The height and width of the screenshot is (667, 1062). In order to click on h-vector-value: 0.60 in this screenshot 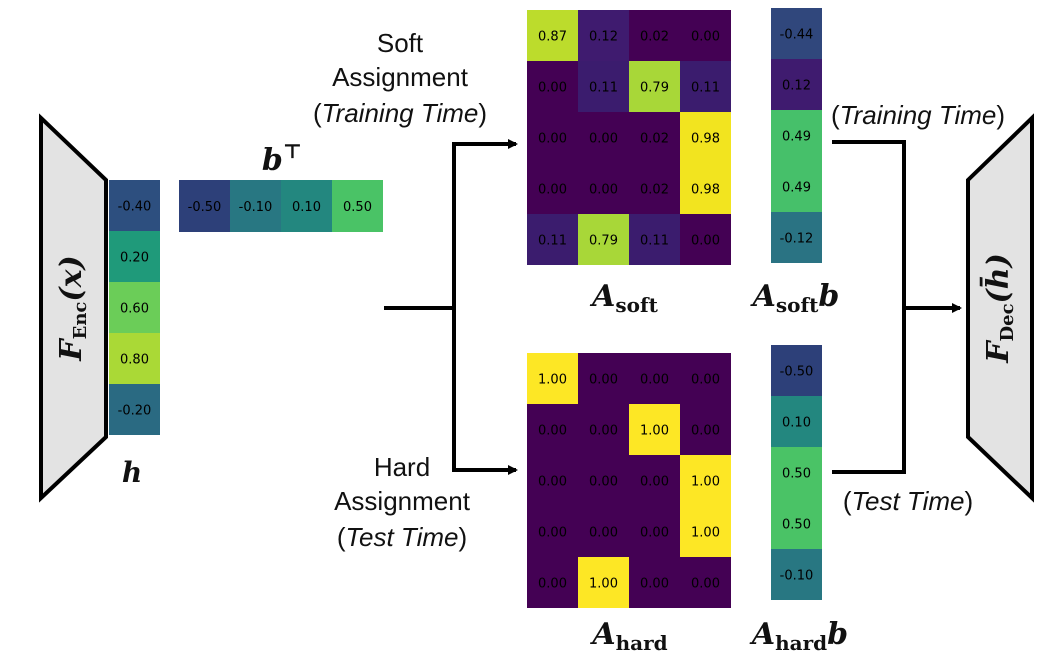, I will do `click(134, 309)`.